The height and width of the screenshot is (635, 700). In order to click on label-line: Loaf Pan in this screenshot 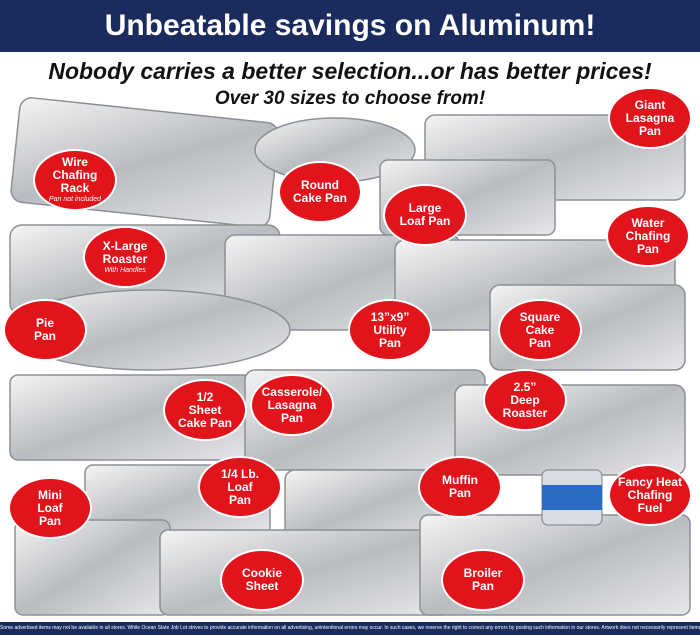, I will do `click(425, 221)`.